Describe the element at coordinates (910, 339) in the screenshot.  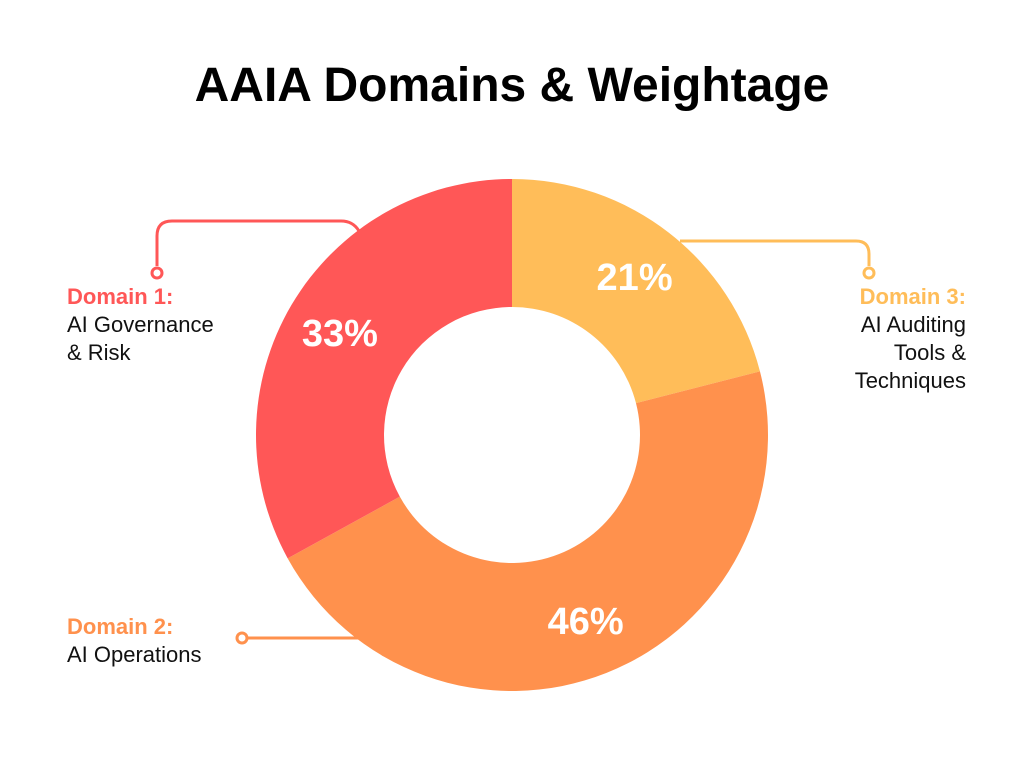
I see `legend-domain-3: Domain 3: AI Auditing Tools & Techniques` at that location.